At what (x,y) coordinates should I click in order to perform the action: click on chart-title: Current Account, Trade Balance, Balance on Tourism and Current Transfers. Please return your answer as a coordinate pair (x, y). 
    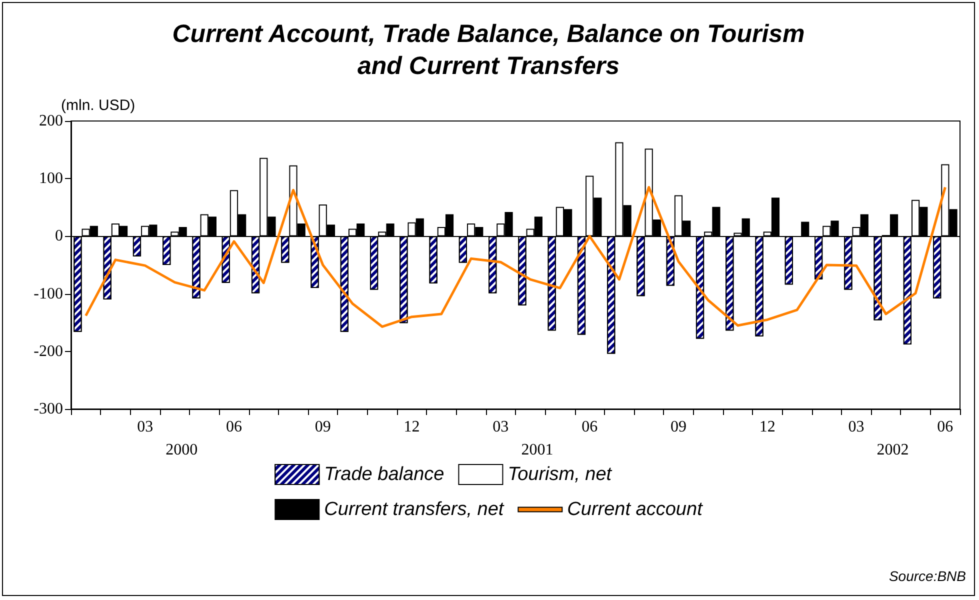
    Looking at the image, I should click on (488, 50).